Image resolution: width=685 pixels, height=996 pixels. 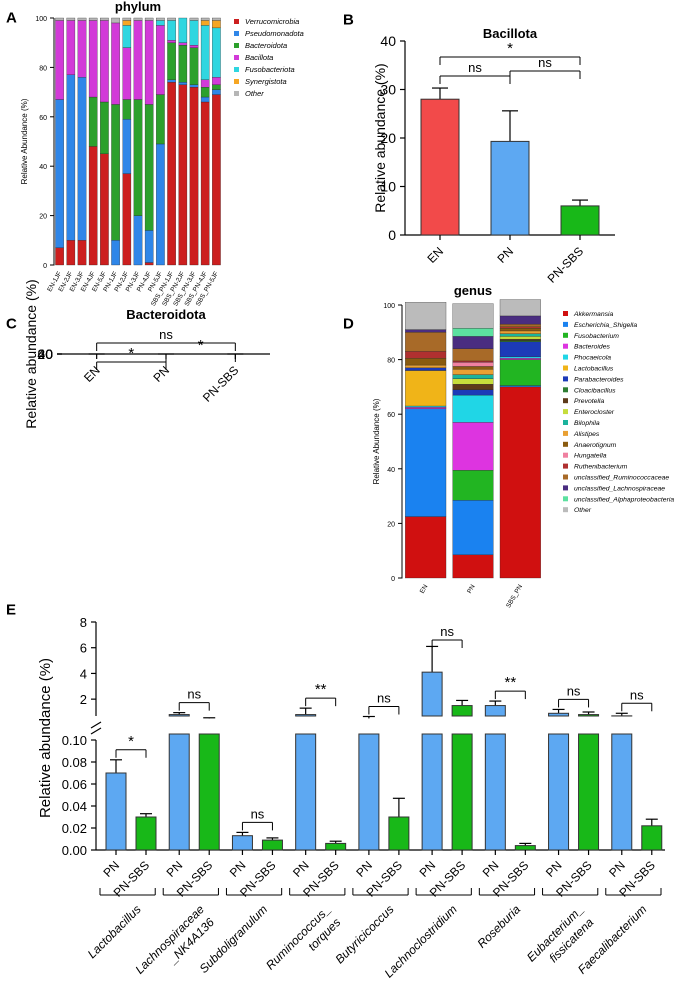 What do you see at coordinates (45, 738) in the screenshot?
I see `y-axis-title-E: Relative abundance (%)` at bounding box center [45, 738].